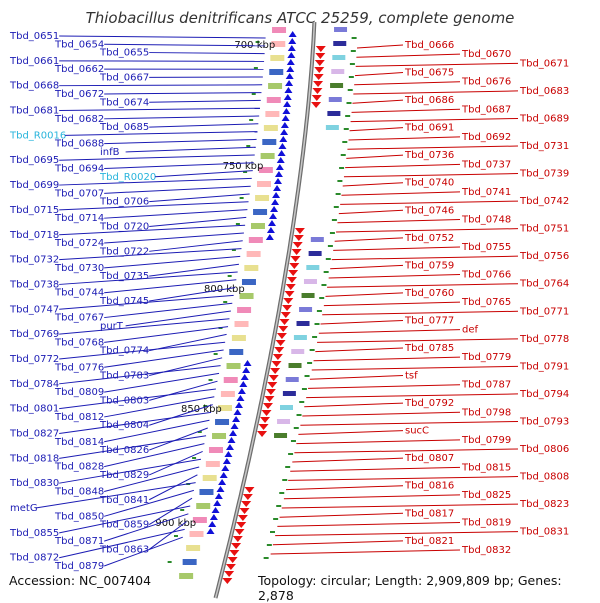  What do you see at coordinates (544, 284) in the screenshot?
I see `right-gene-label: Tbd_0764` at bounding box center [544, 284].